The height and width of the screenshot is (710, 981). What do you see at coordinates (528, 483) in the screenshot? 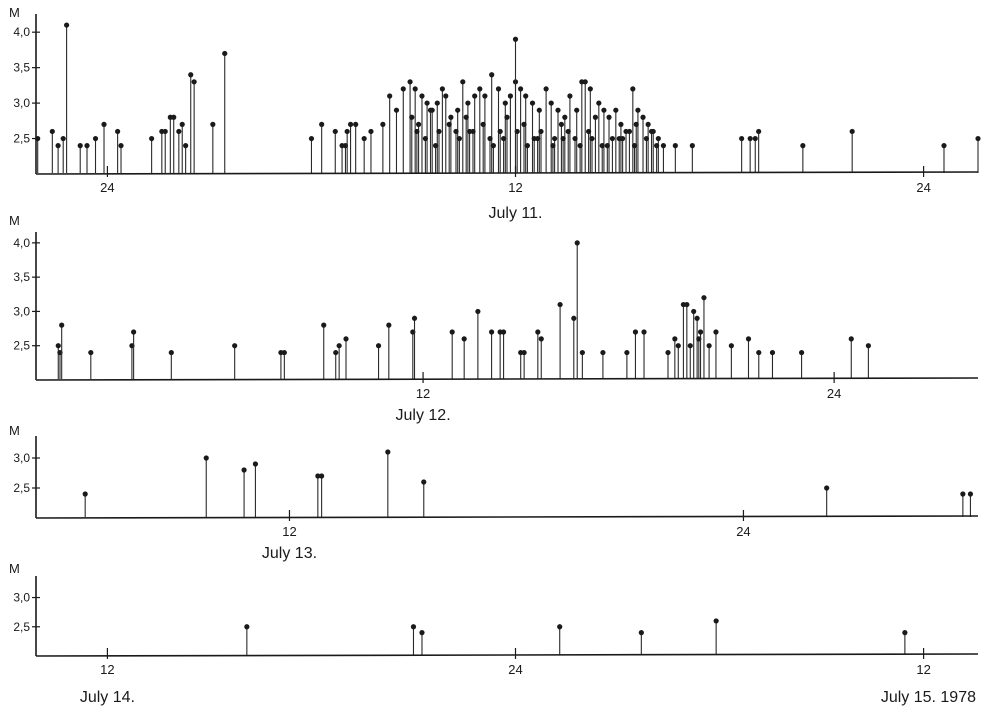
I see `stems` at bounding box center [528, 483].